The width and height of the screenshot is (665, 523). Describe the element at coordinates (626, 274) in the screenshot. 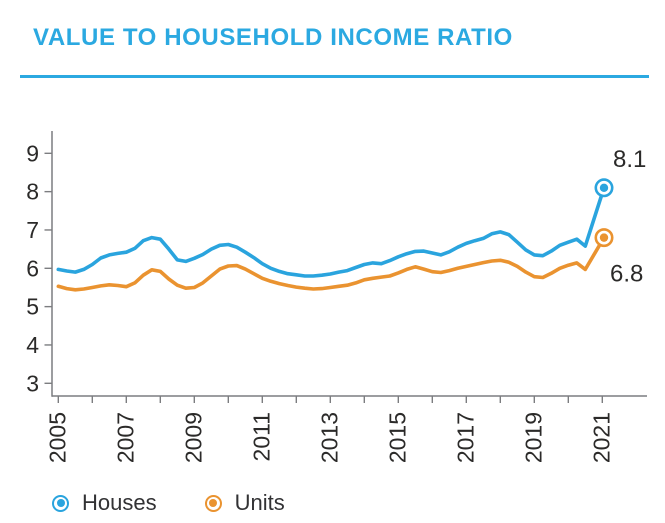

I see `units-end-value-label: 6.8` at that location.